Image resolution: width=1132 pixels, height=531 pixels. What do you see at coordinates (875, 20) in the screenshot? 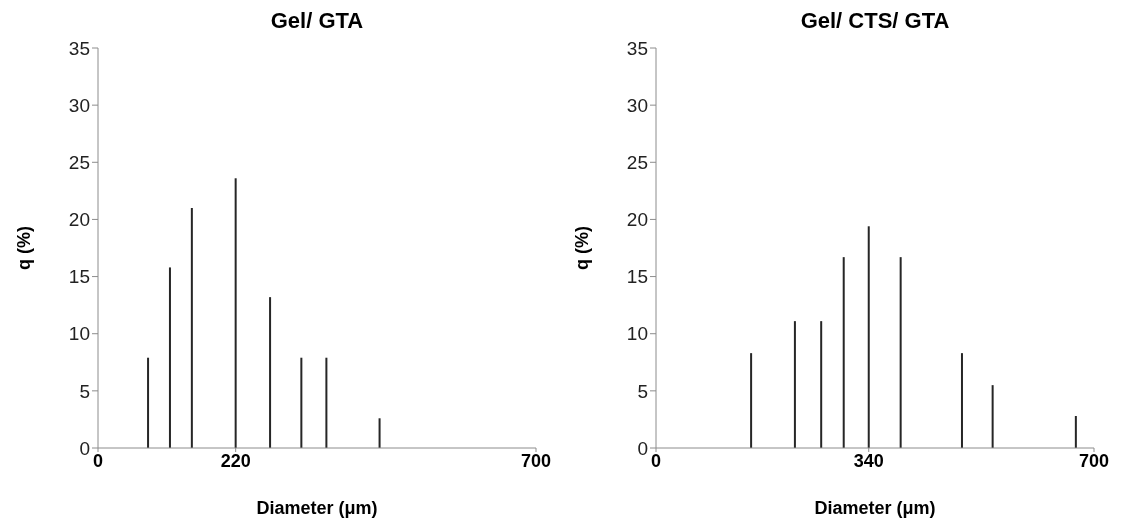
I see `chart-title: Gel/ CTS/ GTA` at bounding box center [875, 20].